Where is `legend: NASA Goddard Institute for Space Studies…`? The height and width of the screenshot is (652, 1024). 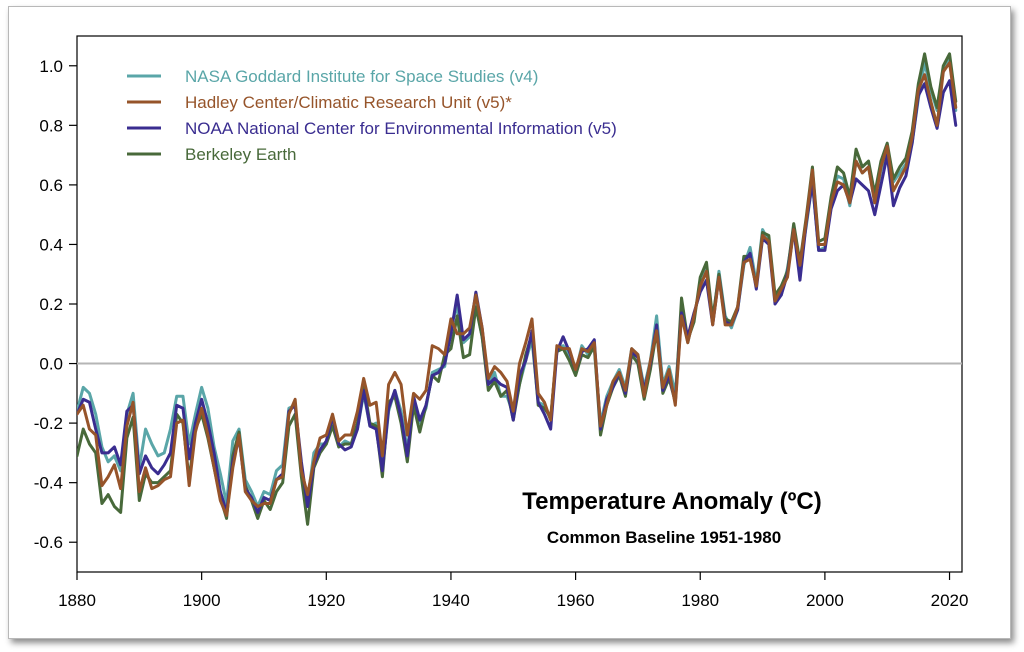
legend: NASA Goddard Institute for Space Studies… is located at coordinates (372, 115).